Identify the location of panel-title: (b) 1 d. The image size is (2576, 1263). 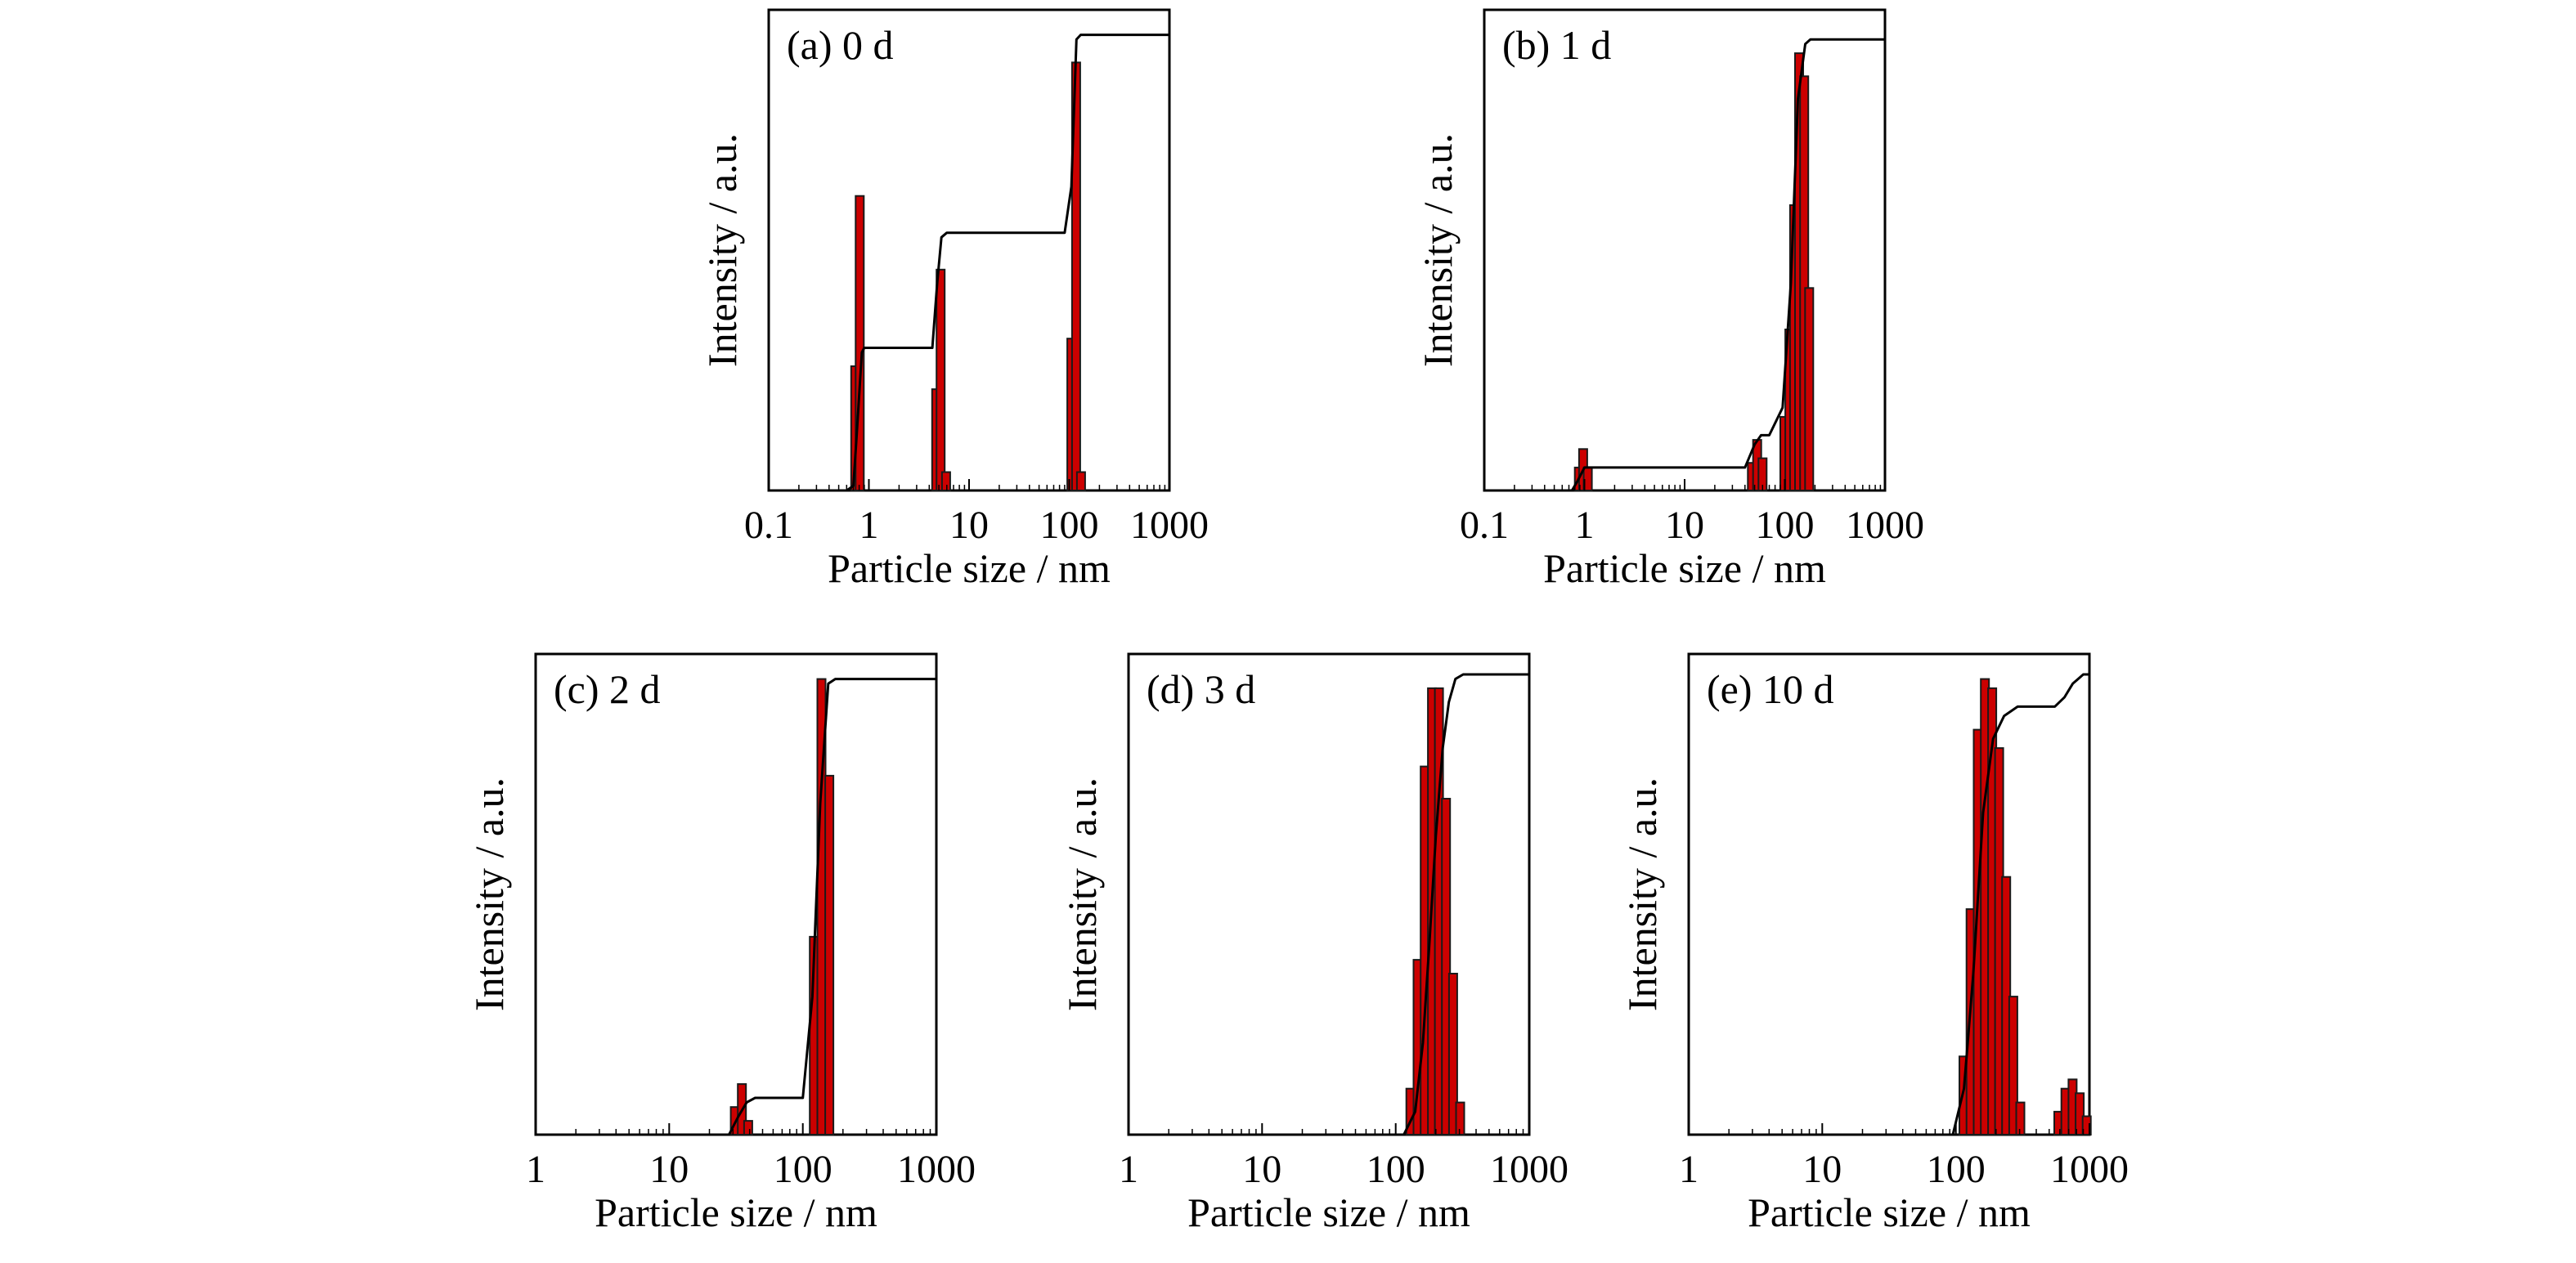
(1556, 45).